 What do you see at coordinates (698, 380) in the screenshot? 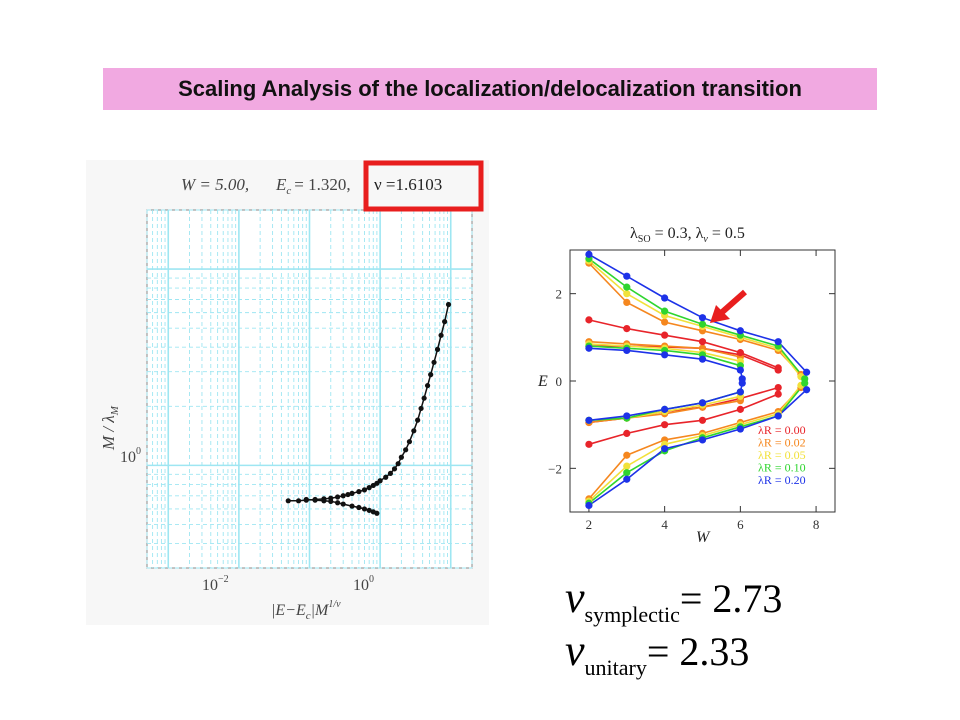
I see `phase-diagram-points` at bounding box center [698, 380].